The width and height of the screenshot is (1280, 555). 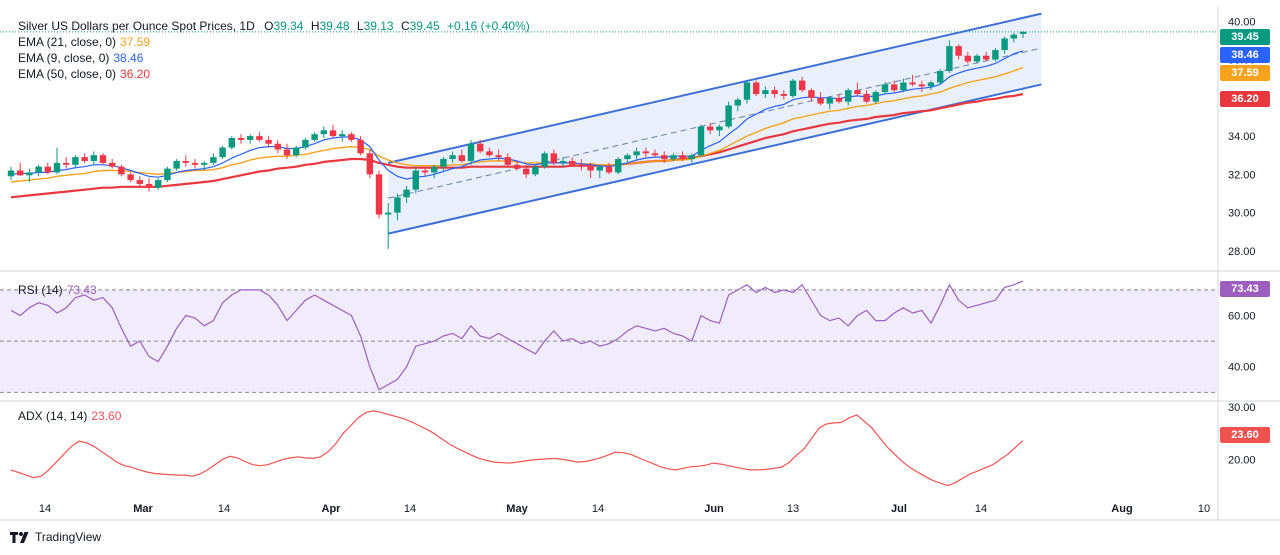 What do you see at coordinates (80, 58) in the screenshot?
I see `ema9-legend: EMA (9, close, 0) 38.46` at bounding box center [80, 58].